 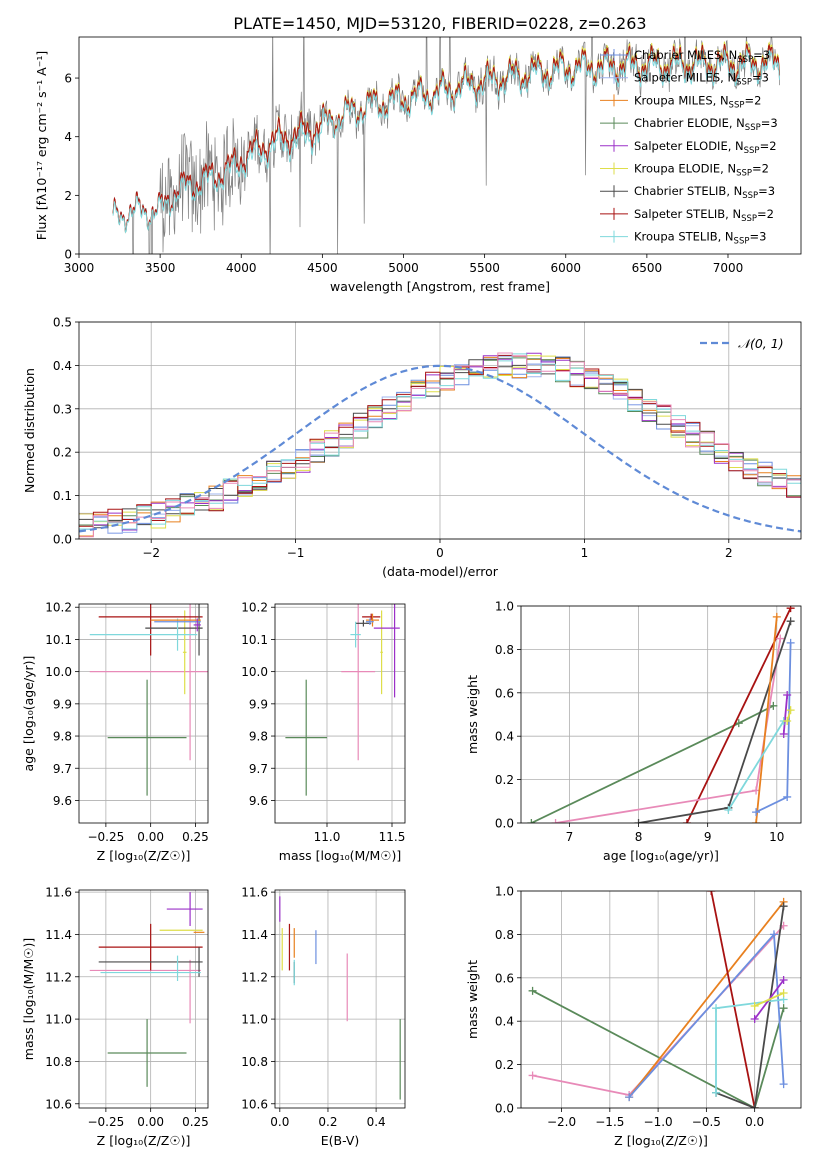 I want to click on x-tick-label: 6000, so click(x=565, y=268).